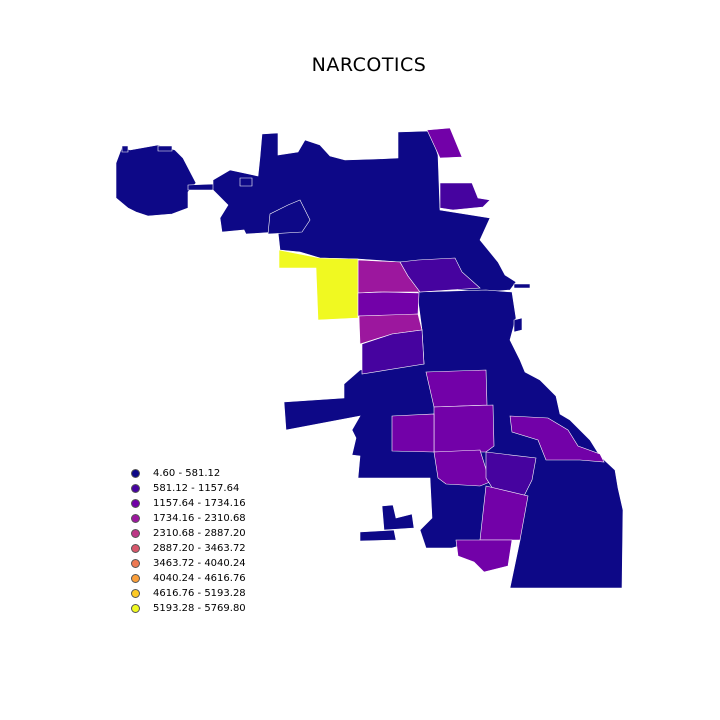 This screenshot has width=720, height=720. I want to click on legend-item: 3463.72 - 4040.24, so click(188, 563).